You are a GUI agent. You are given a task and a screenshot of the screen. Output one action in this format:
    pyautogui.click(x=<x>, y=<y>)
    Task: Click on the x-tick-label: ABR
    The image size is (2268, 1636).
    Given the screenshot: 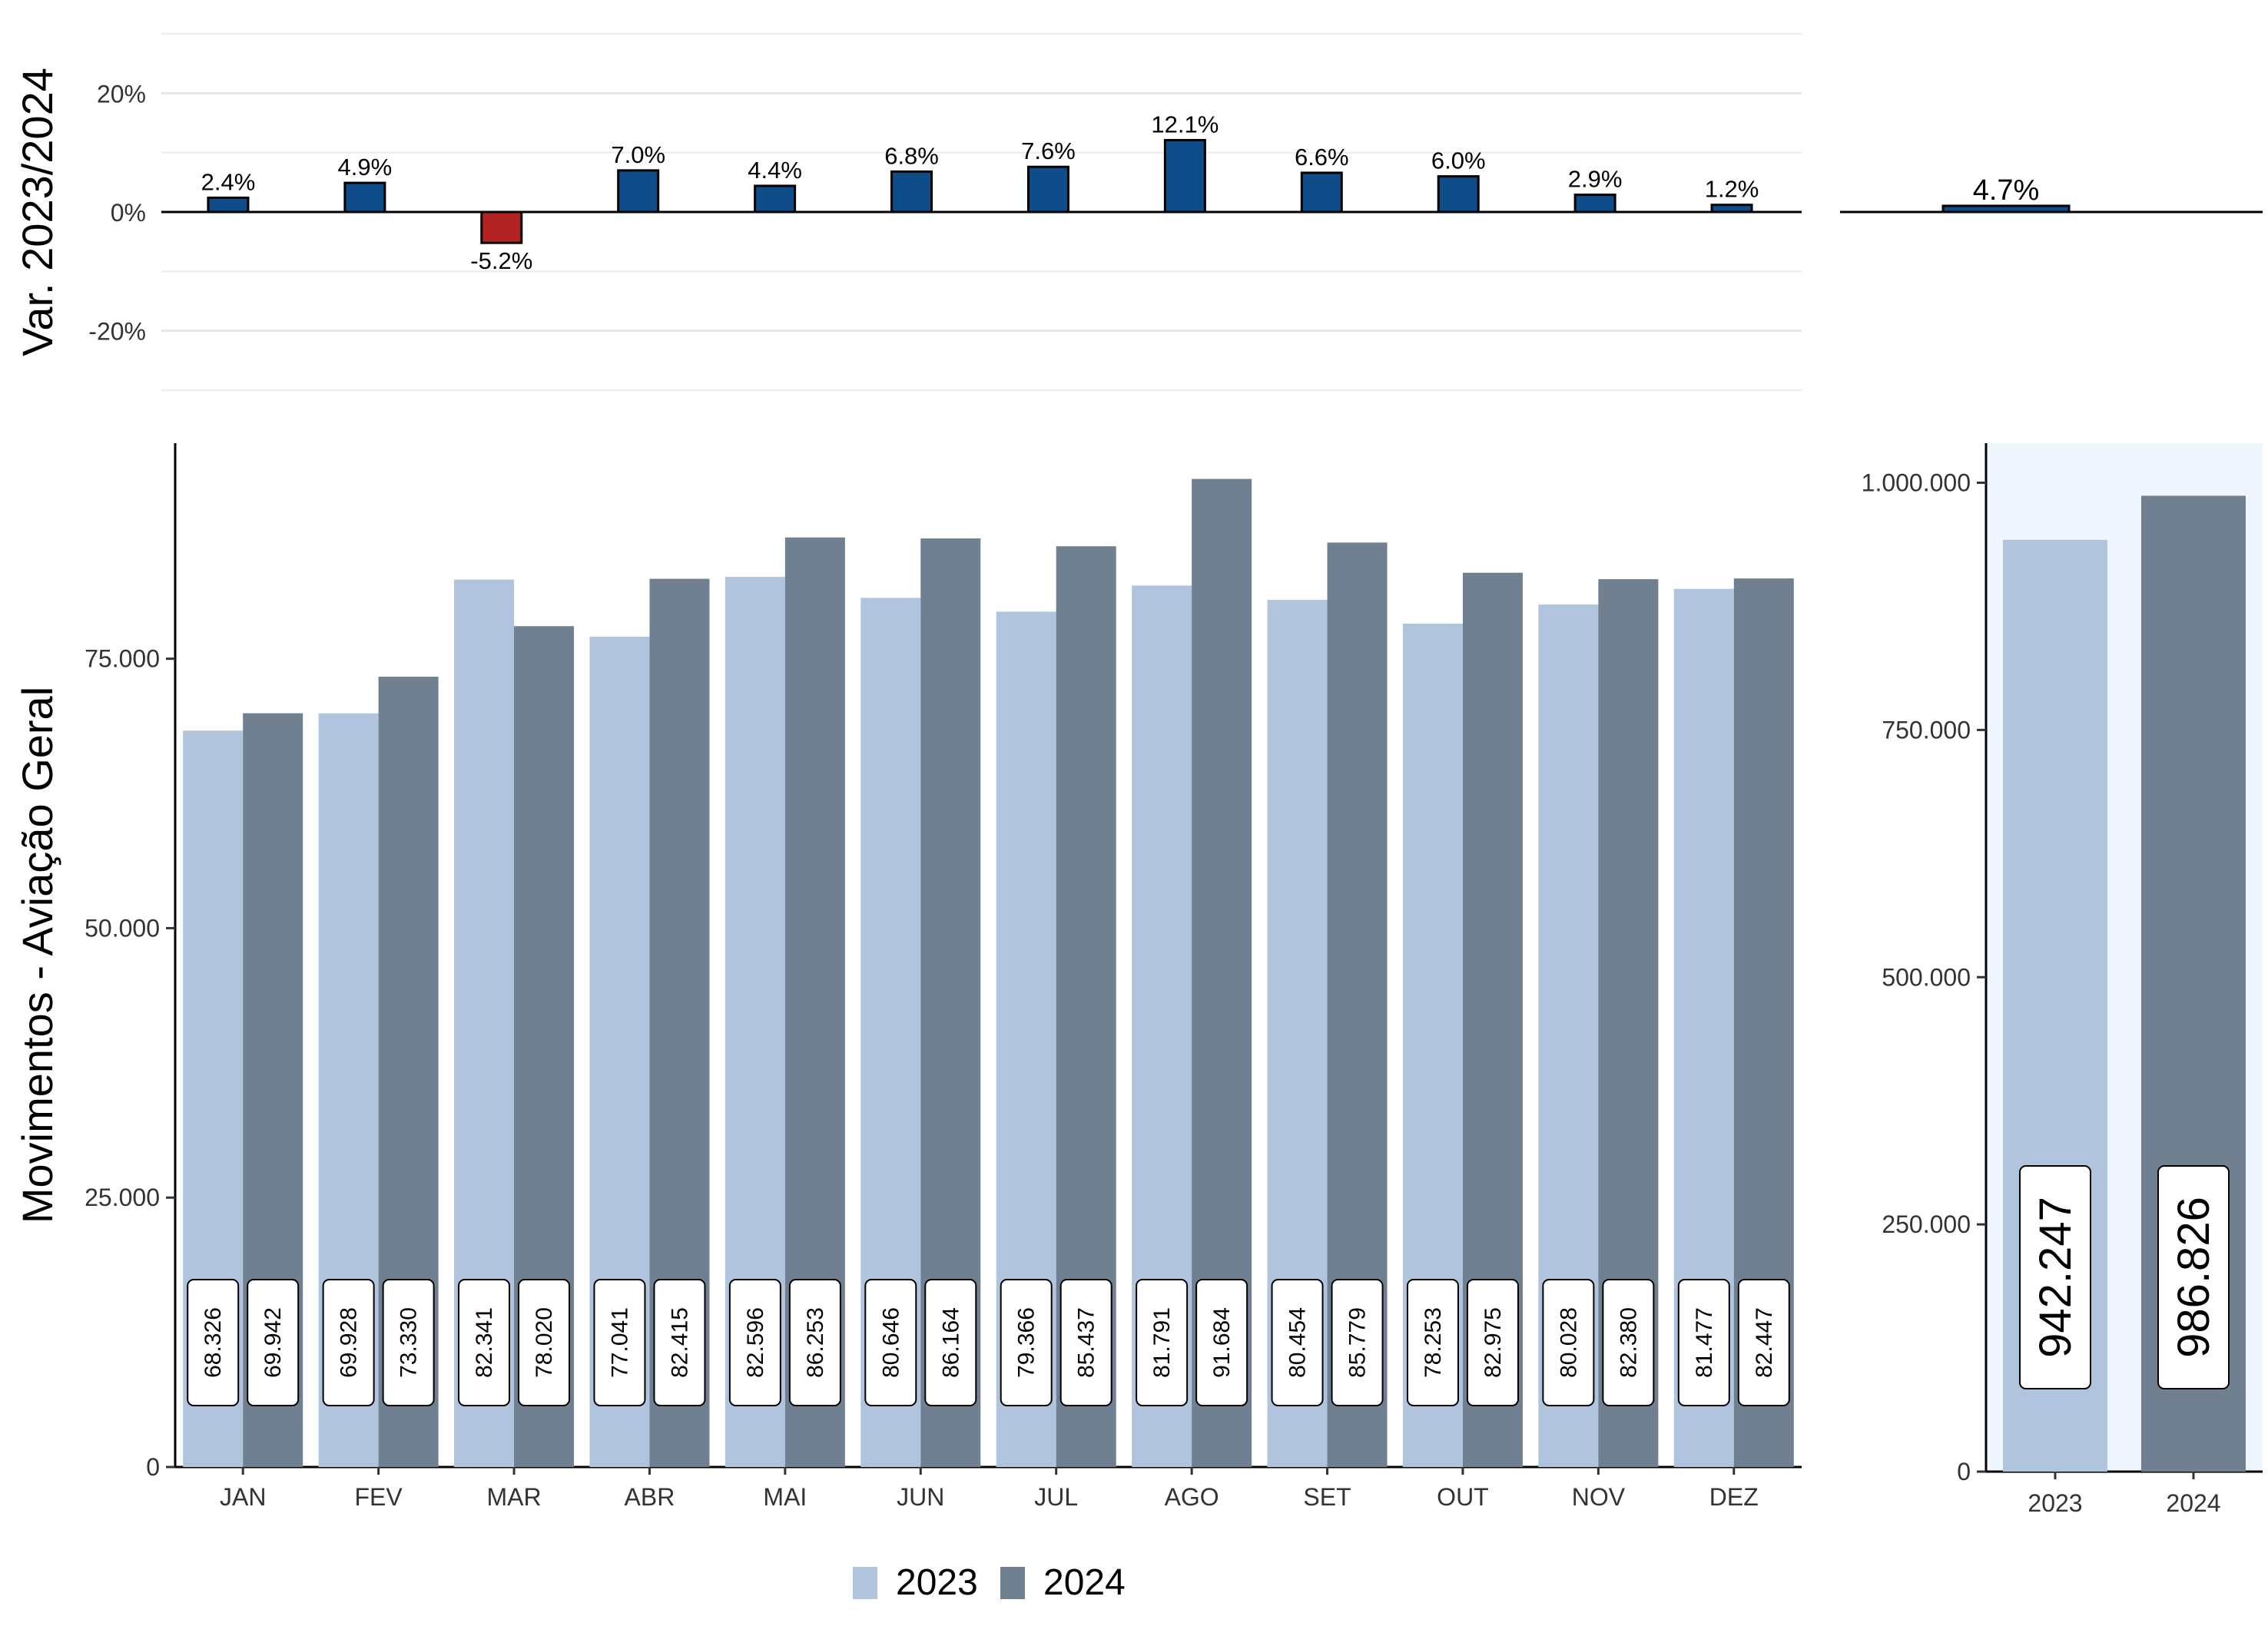 What is the action you would take?
    pyautogui.click(x=650, y=1497)
    